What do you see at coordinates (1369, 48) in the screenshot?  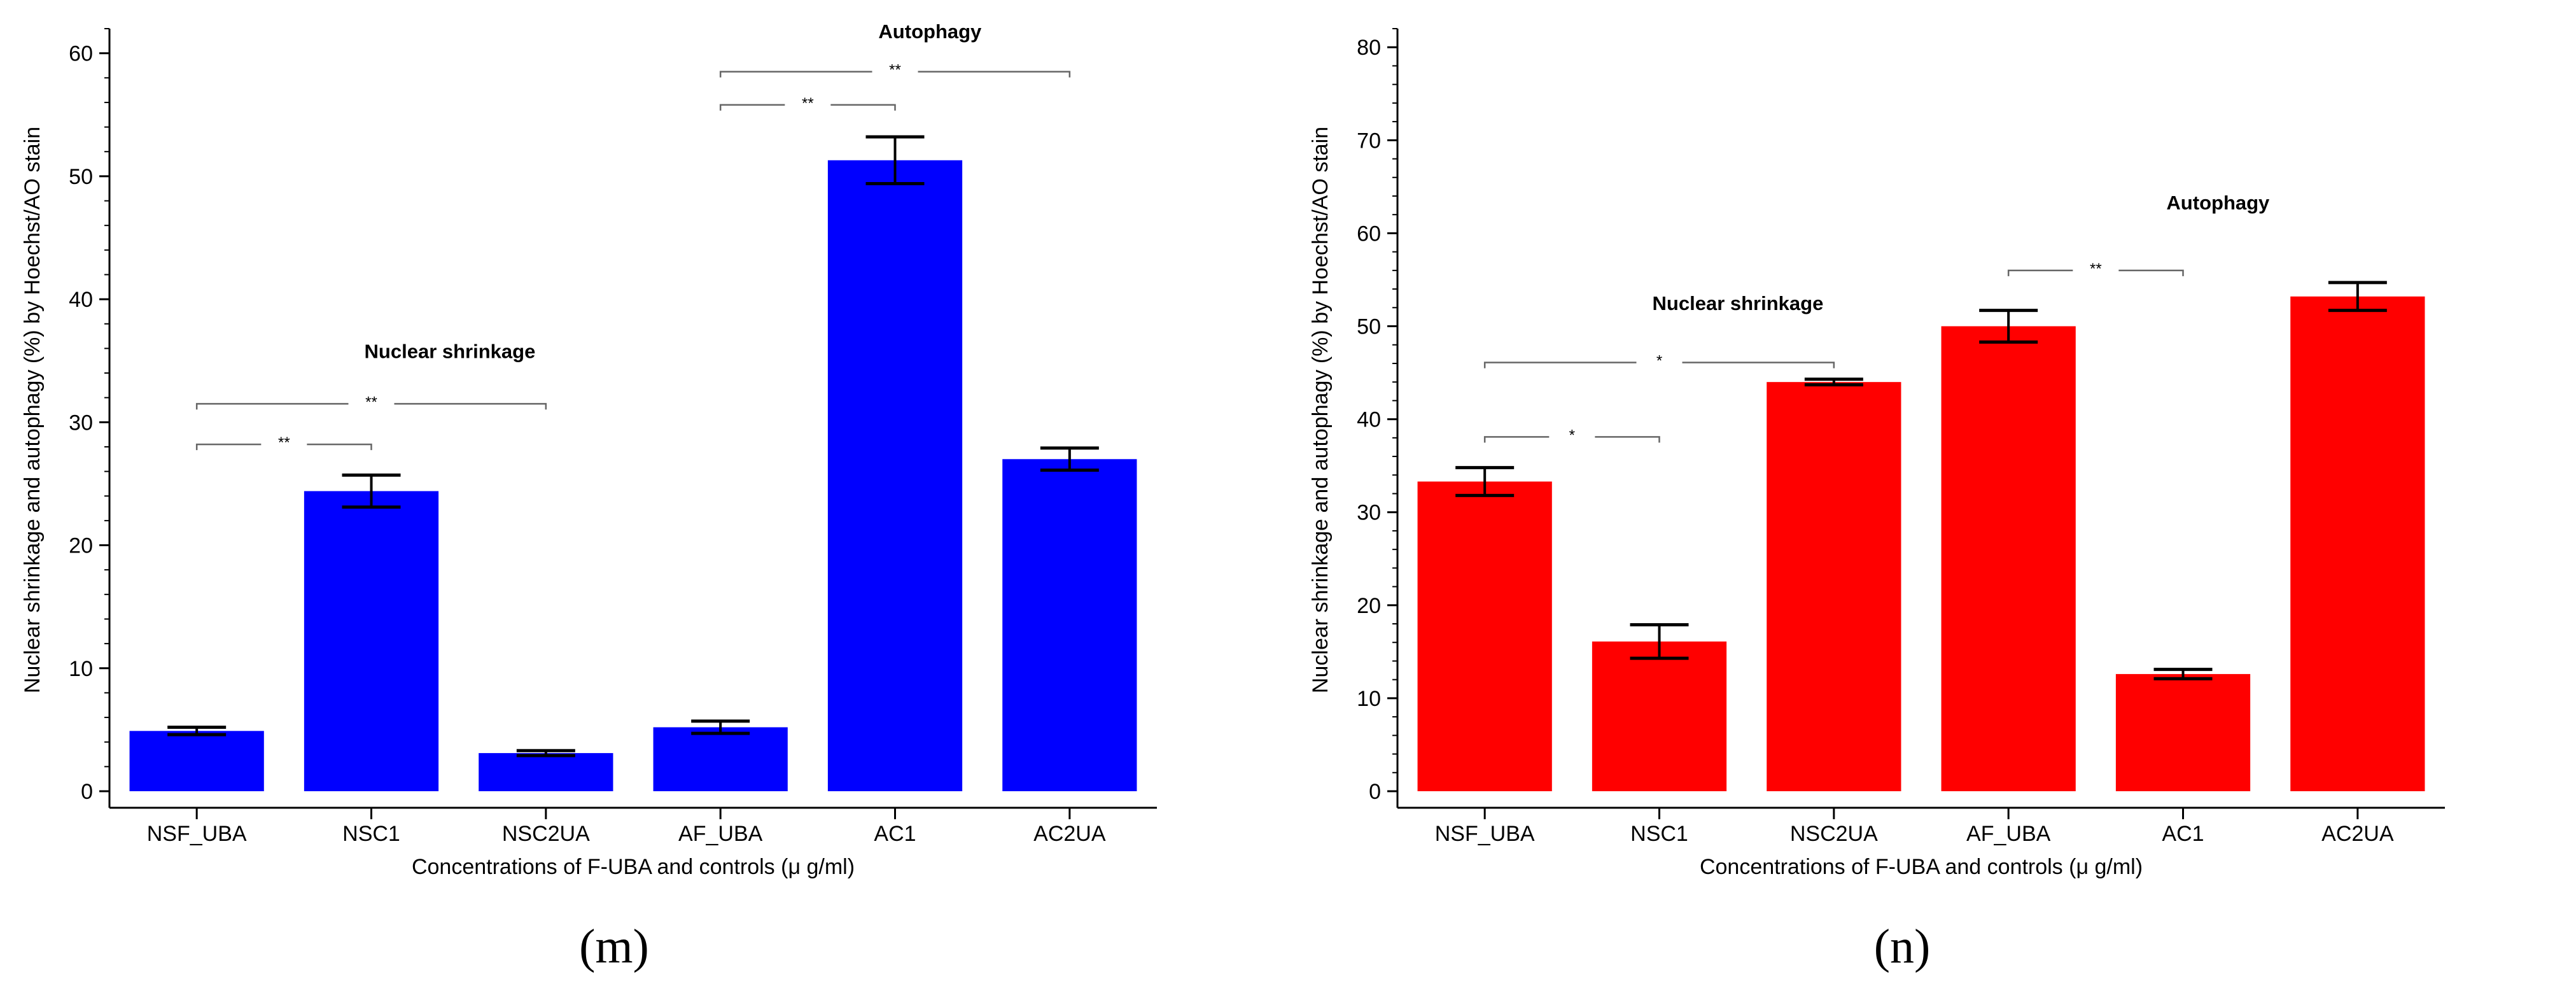 I see `y-tick-label: 80` at bounding box center [1369, 48].